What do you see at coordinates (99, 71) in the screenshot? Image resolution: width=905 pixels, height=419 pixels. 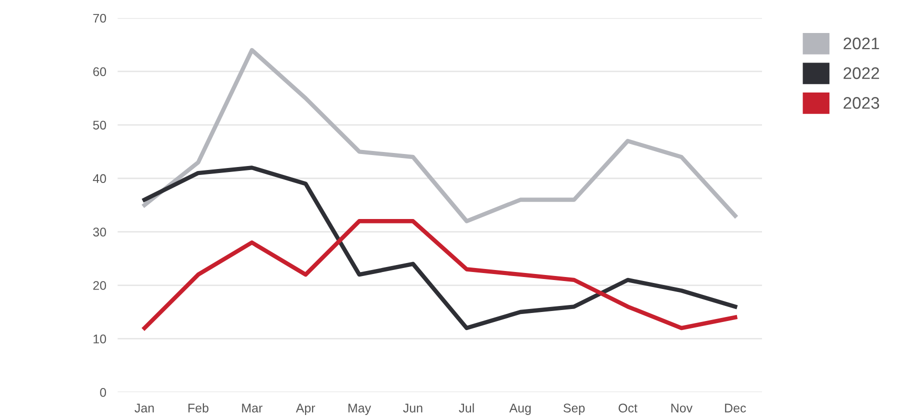 I see `y-tick-label: 60` at bounding box center [99, 71].